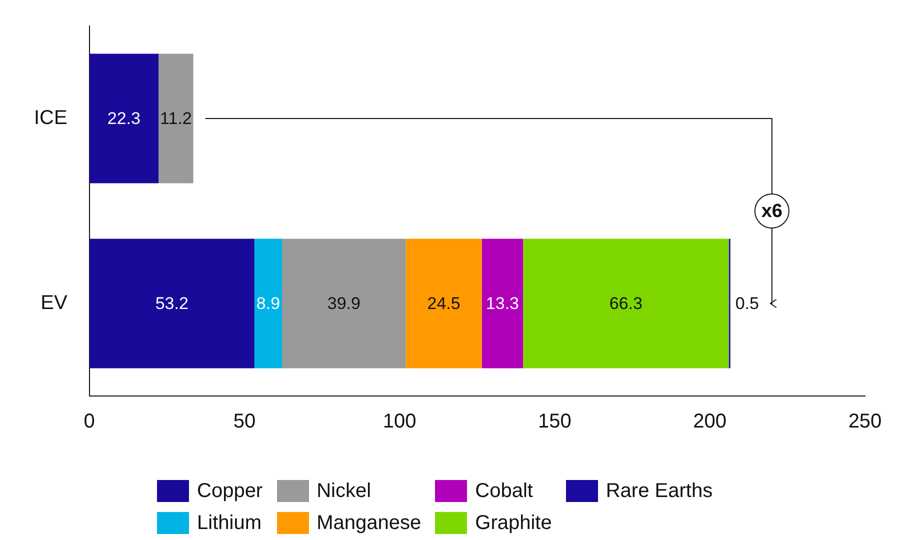  I want to click on y-tick-label: EV, so click(54, 303).